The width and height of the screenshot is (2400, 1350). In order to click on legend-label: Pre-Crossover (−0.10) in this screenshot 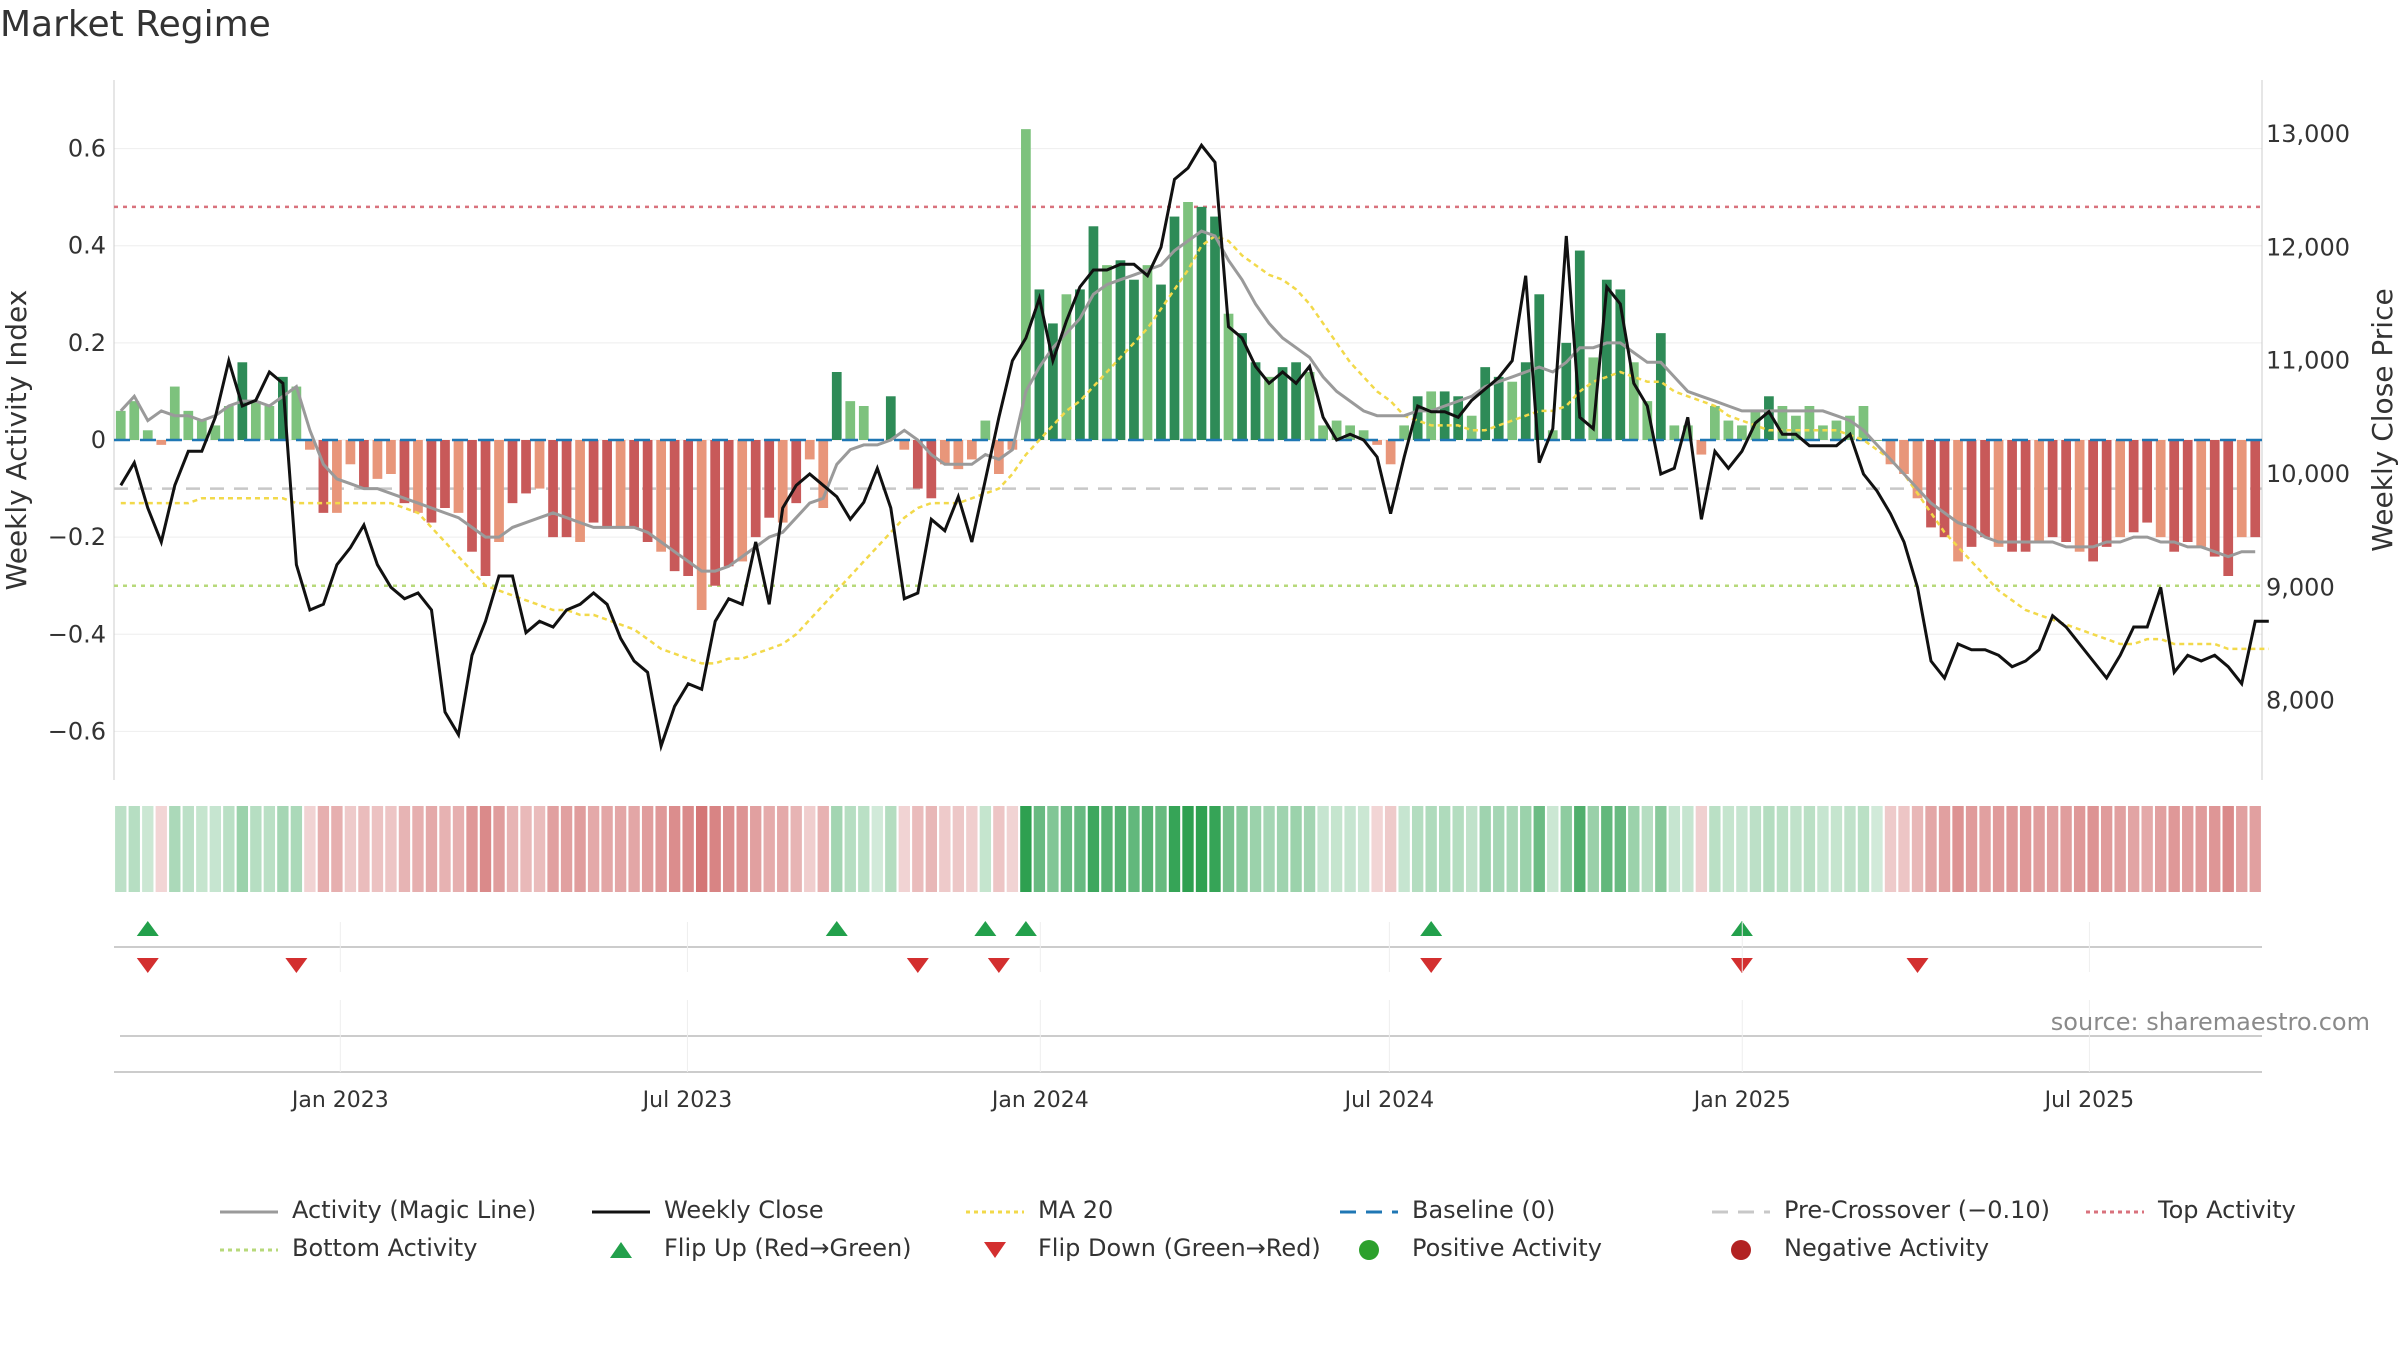, I will do `click(1917, 1210)`.